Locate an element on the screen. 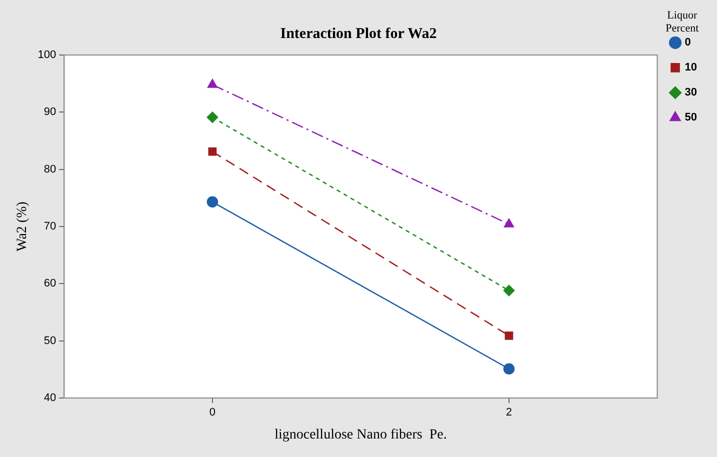  y-axis-title: Wa2 (%) is located at coordinates (22, 226).